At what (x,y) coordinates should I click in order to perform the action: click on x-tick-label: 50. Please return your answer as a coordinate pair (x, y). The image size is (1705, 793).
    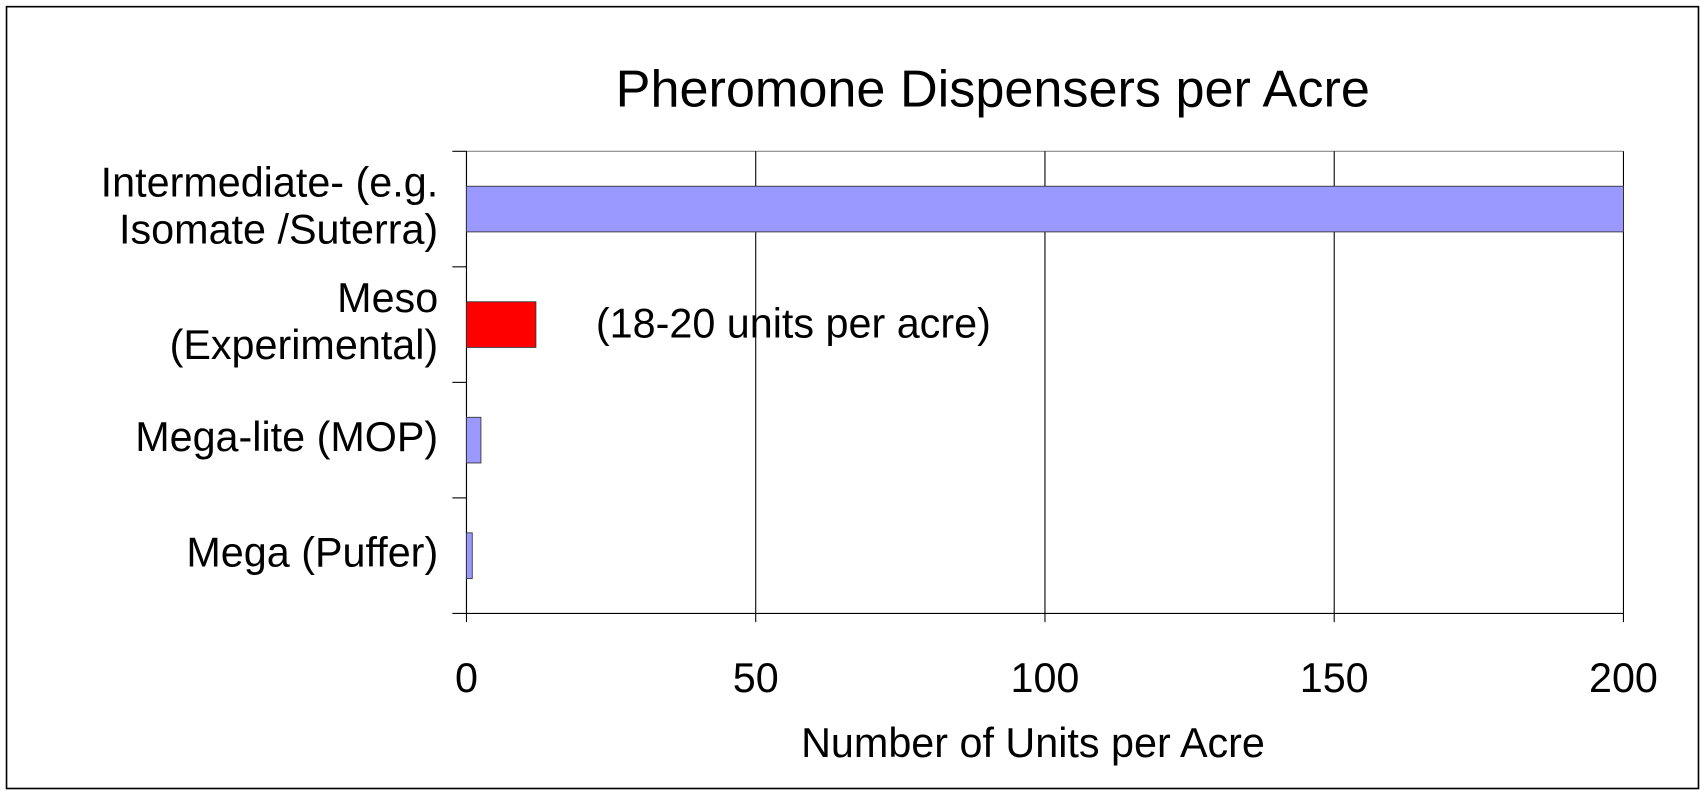
    Looking at the image, I should click on (756, 678).